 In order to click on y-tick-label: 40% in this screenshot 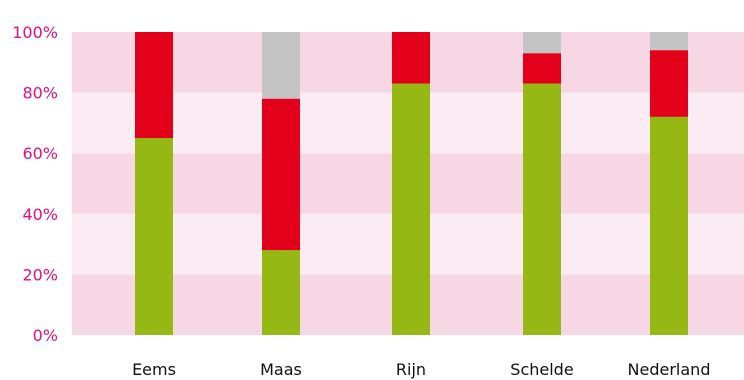, I will do `click(40, 214)`.